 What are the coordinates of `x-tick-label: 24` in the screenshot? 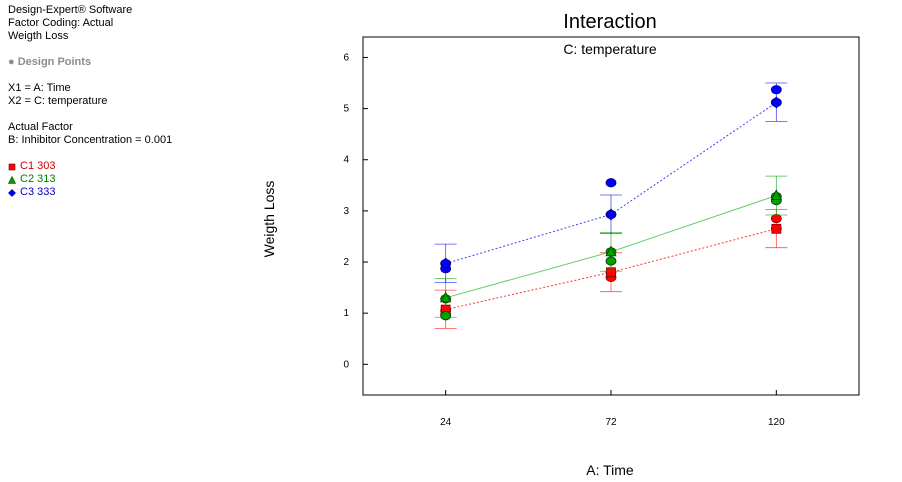 It's located at (446, 422).